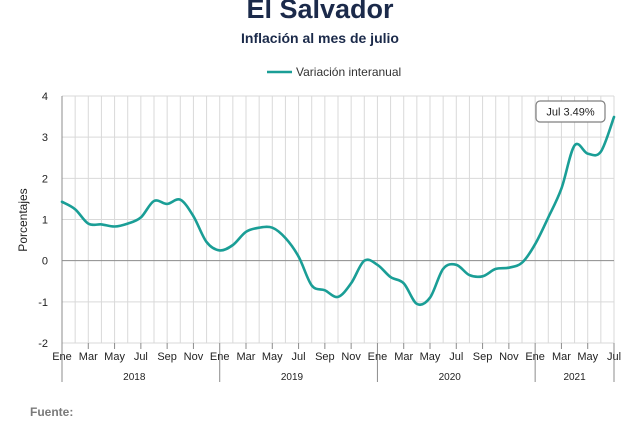  What do you see at coordinates (354, 377) in the screenshot?
I see `year-labels: 2018 2019 2020 2021` at bounding box center [354, 377].